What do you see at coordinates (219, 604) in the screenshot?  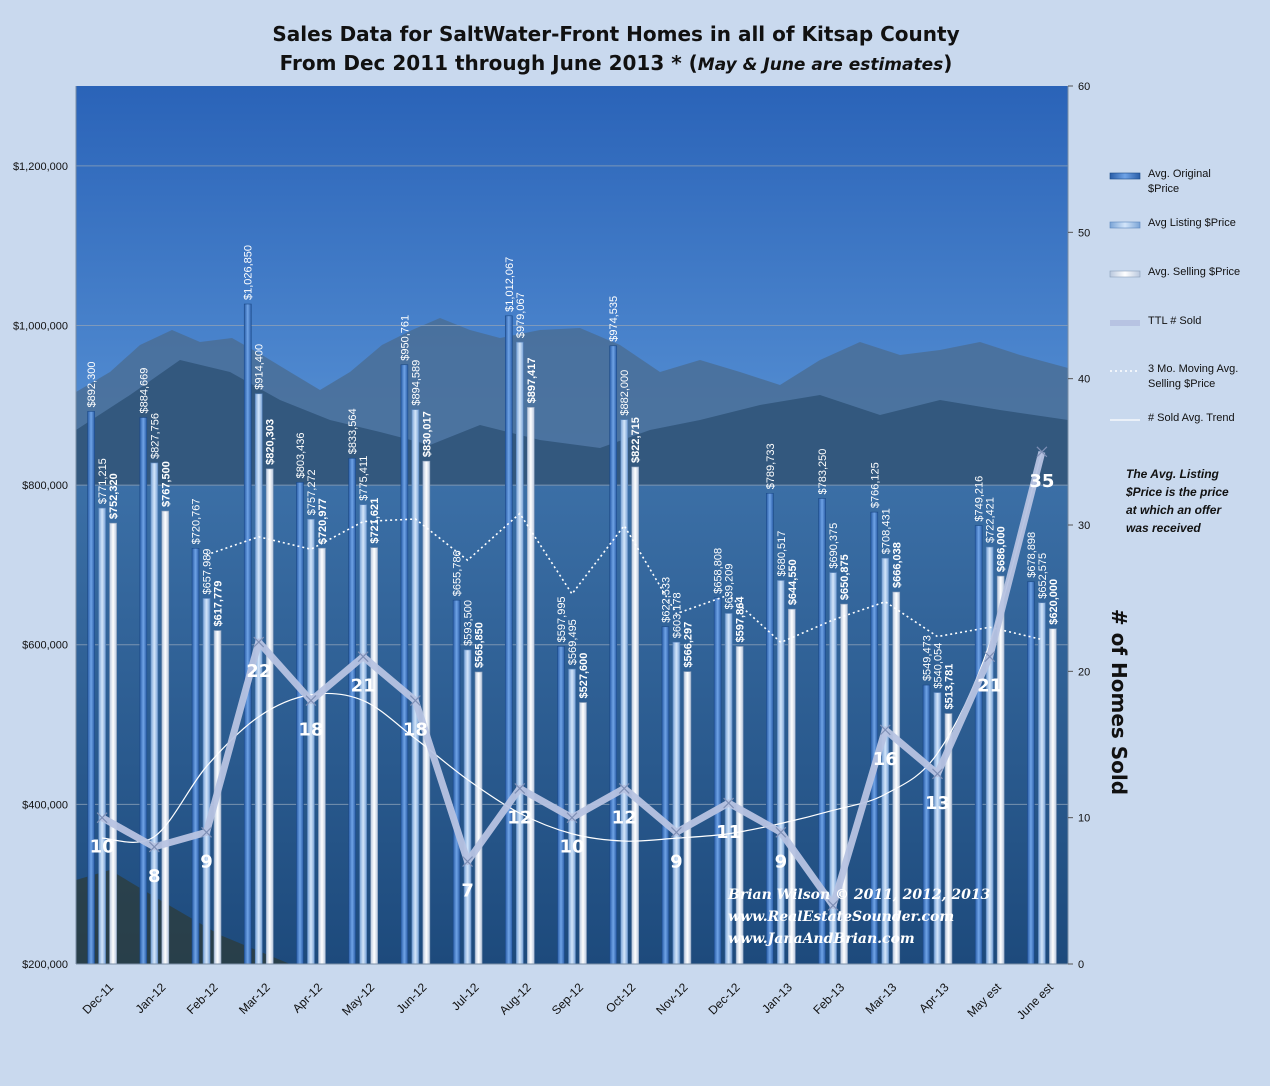 I see `label-selling-price: $617,779` at bounding box center [219, 604].